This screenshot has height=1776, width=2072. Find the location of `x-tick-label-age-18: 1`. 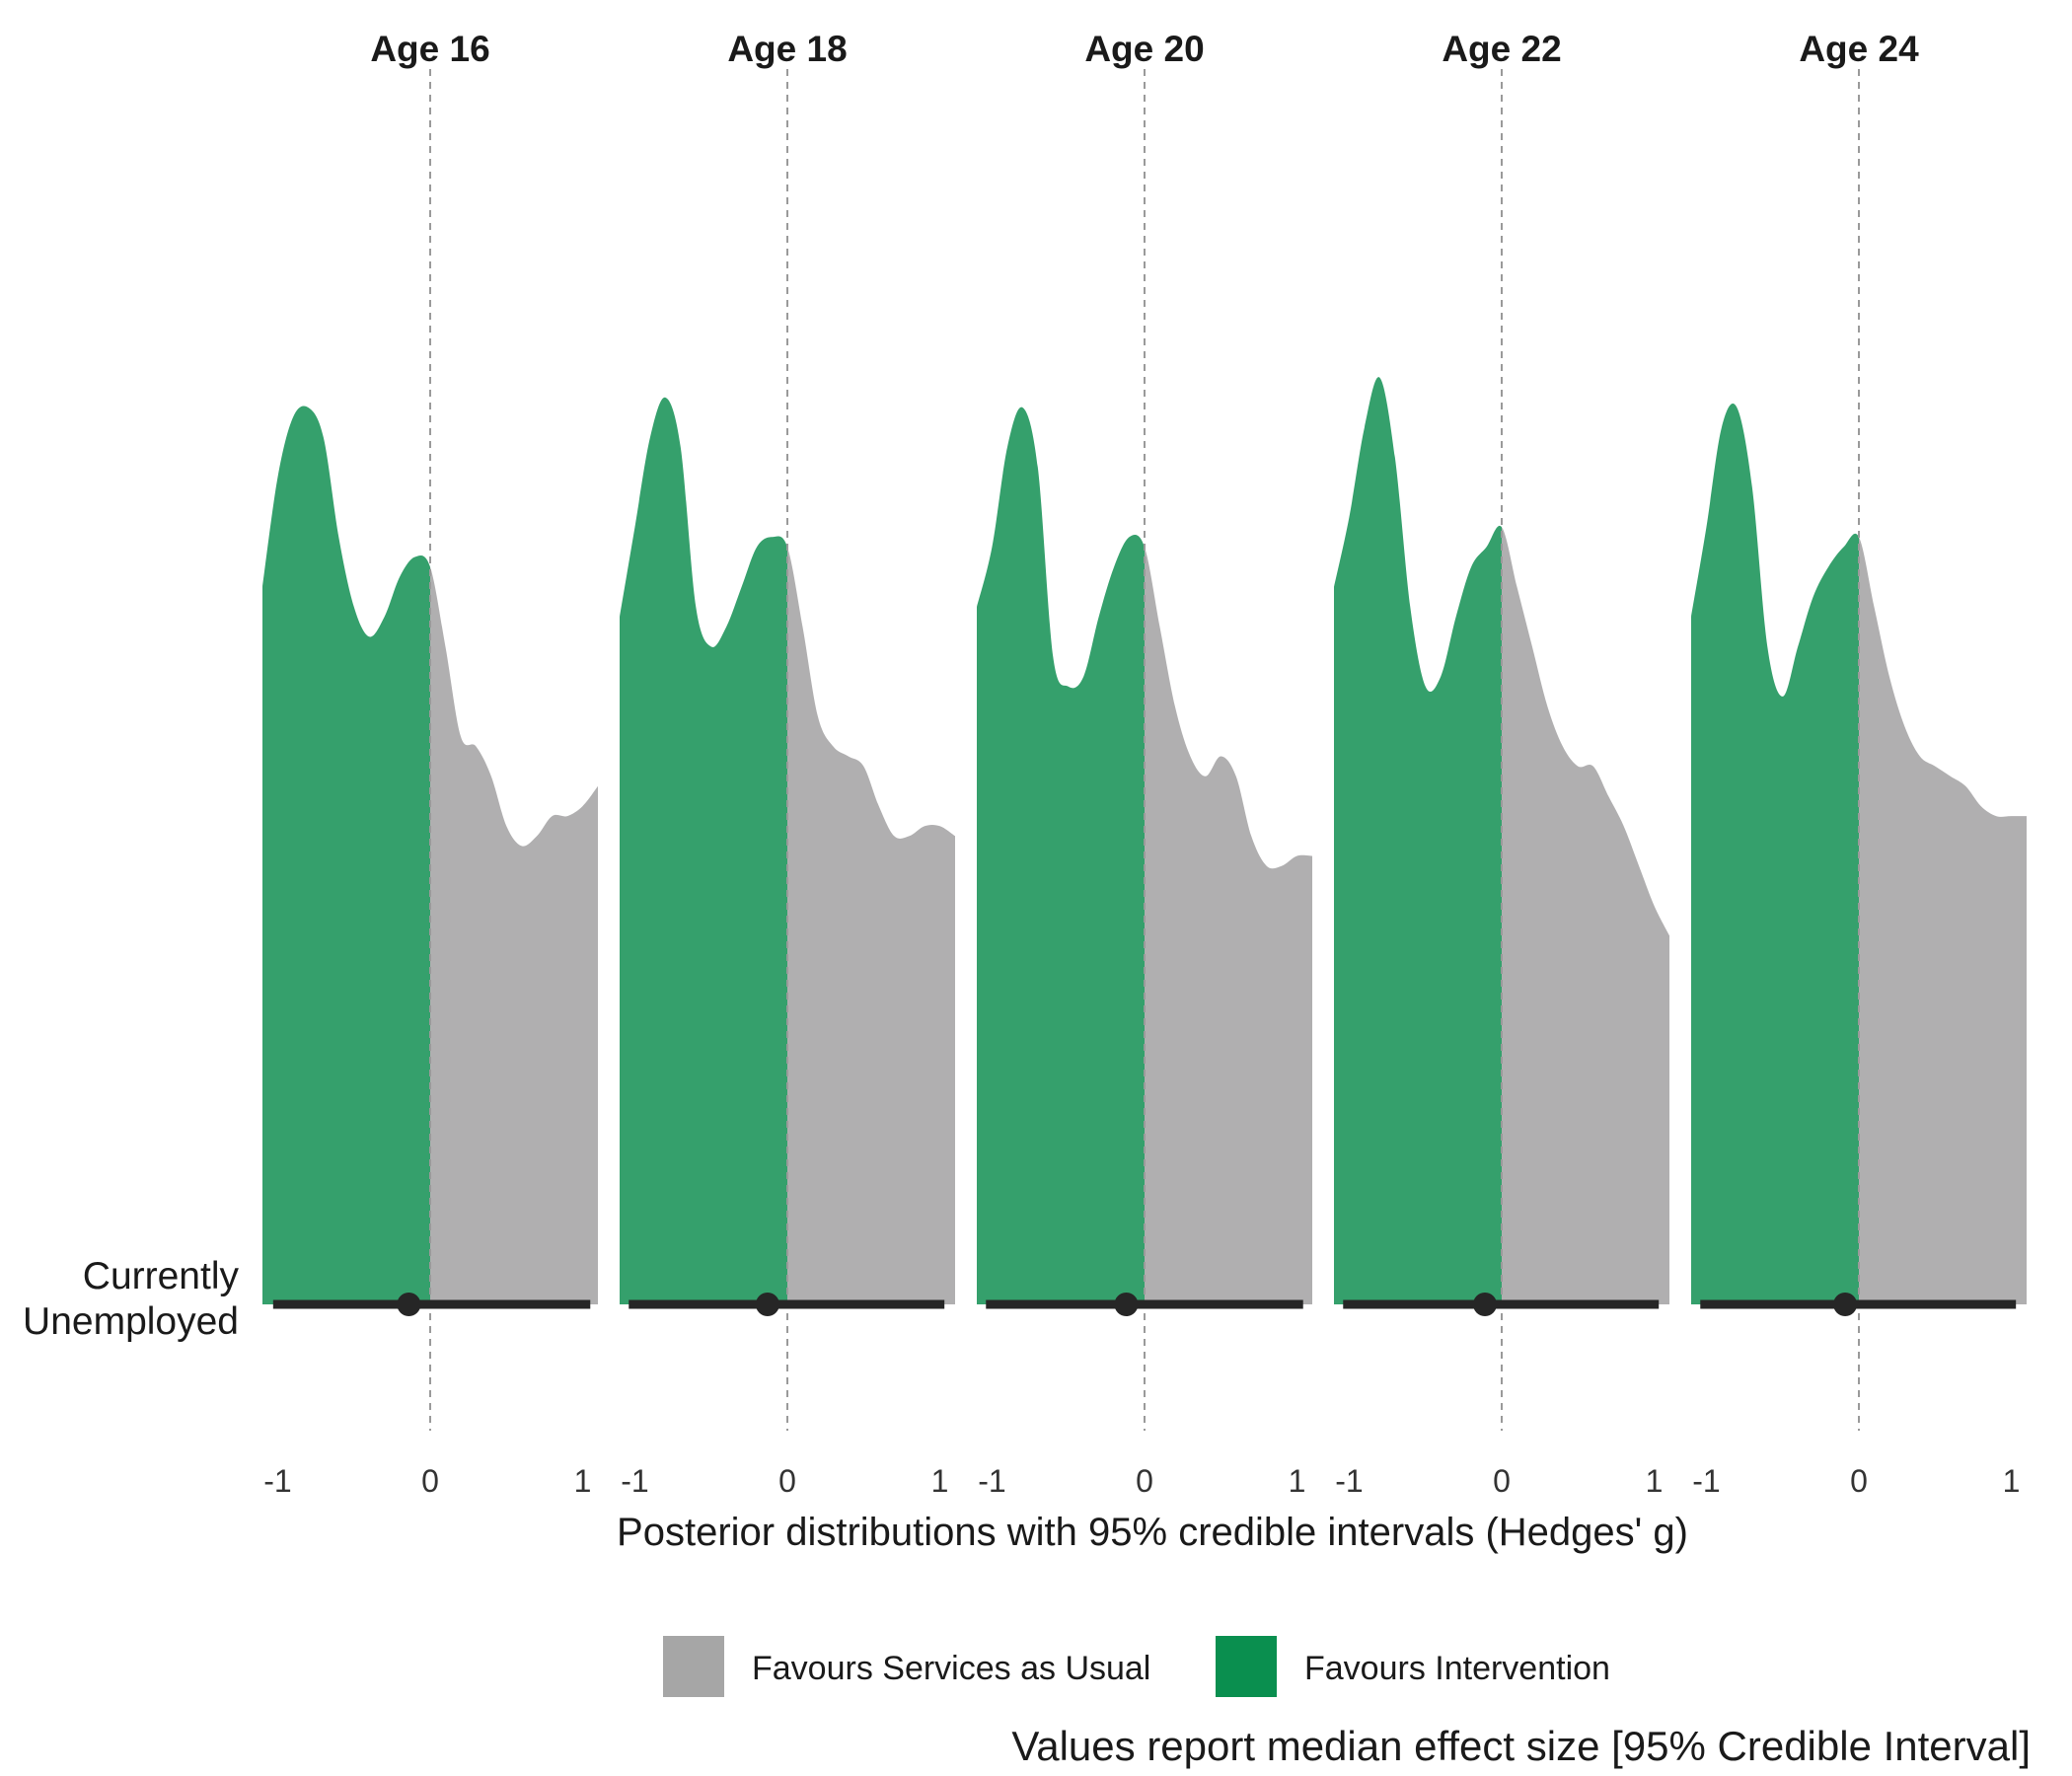

x-tick-label-age-18: 1 is located at coordinates (940, 1481).